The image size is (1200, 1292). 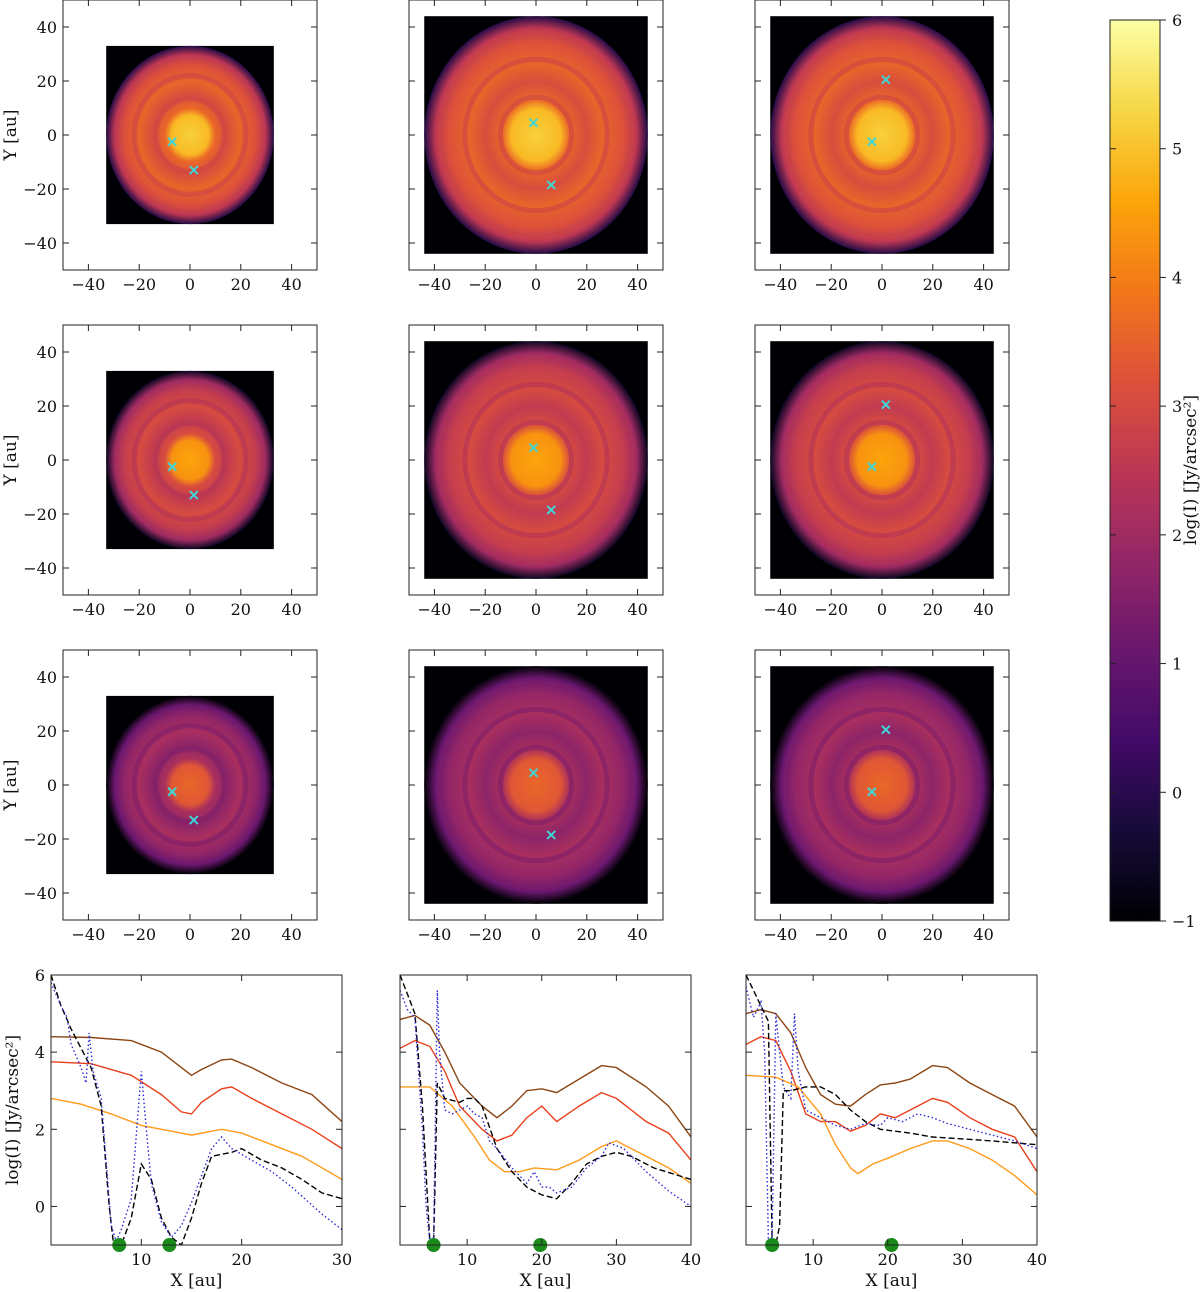 What do you see at coordinates (40, 1129) in the screenshot?
I see `y-tick-label: 2` at bounding box center [40, 1129].